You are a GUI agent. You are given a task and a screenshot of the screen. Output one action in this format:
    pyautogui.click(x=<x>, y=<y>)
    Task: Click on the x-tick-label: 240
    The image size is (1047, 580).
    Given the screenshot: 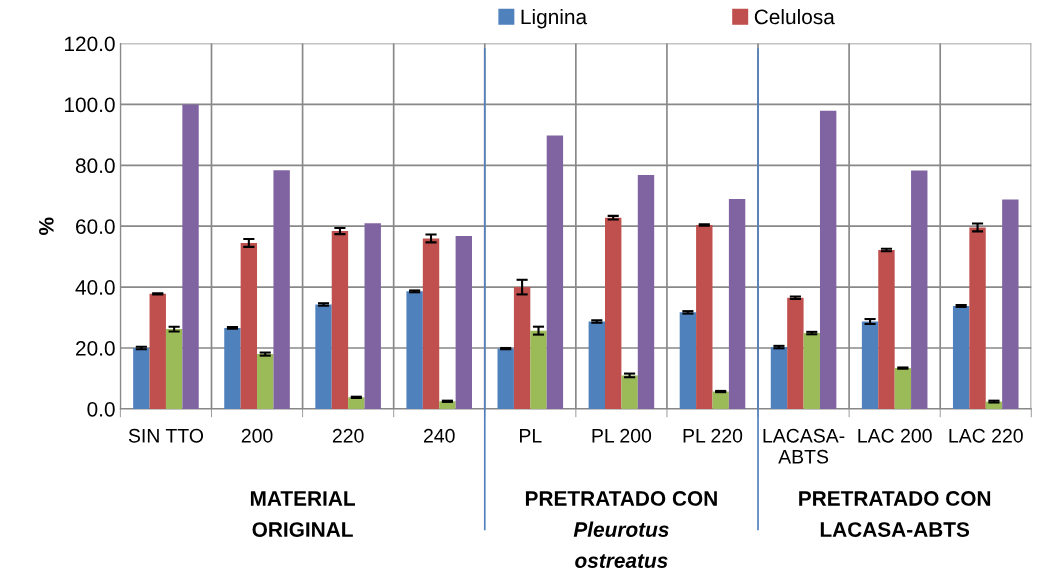 What is the action you would take?
    pyautogui.click(x=439, y=435)
    